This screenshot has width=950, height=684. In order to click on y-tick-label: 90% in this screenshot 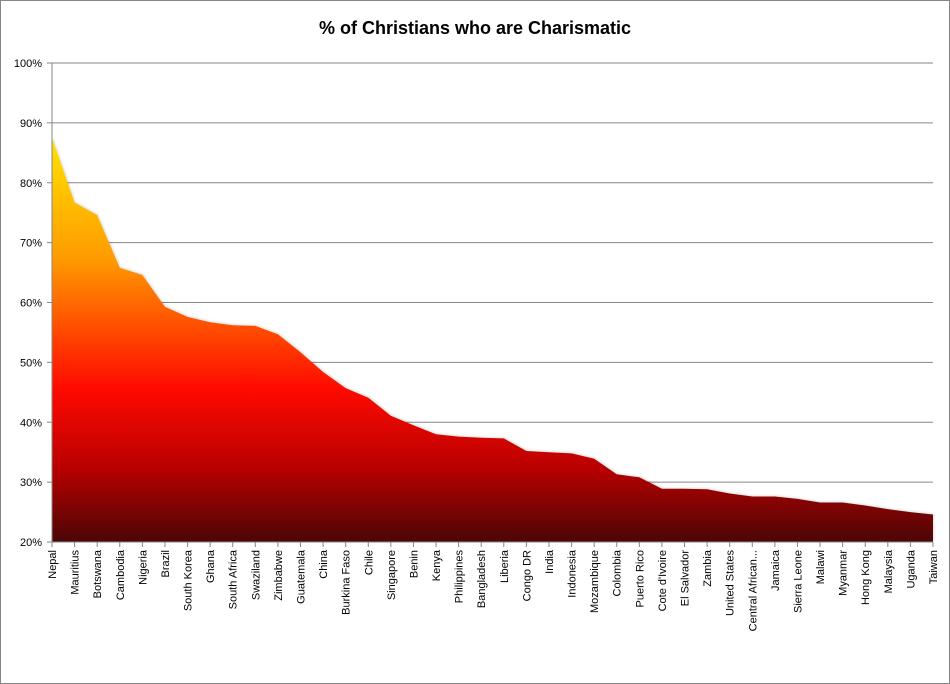, I will do `click(31, 124)`.